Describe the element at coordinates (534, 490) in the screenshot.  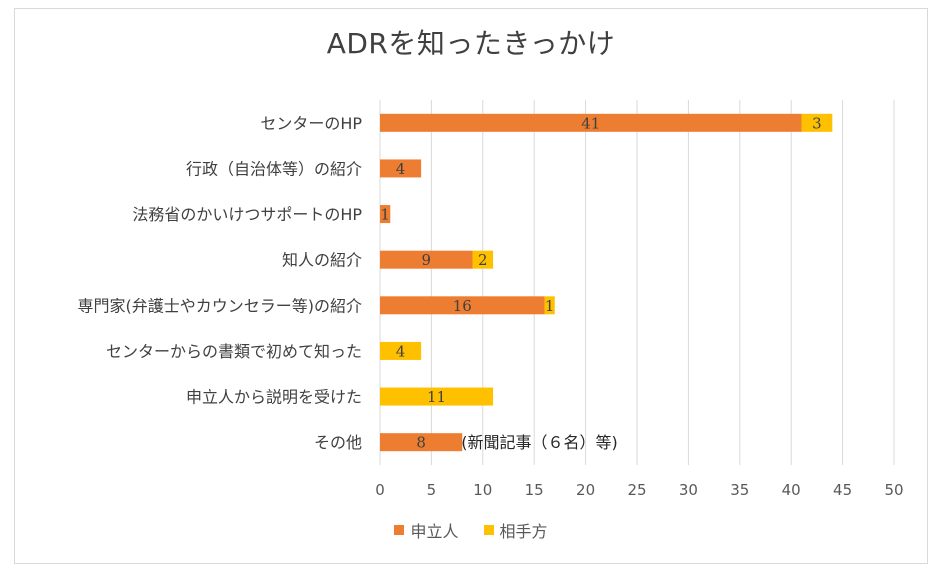
I see `x-tick-label-15: 15` at that location.